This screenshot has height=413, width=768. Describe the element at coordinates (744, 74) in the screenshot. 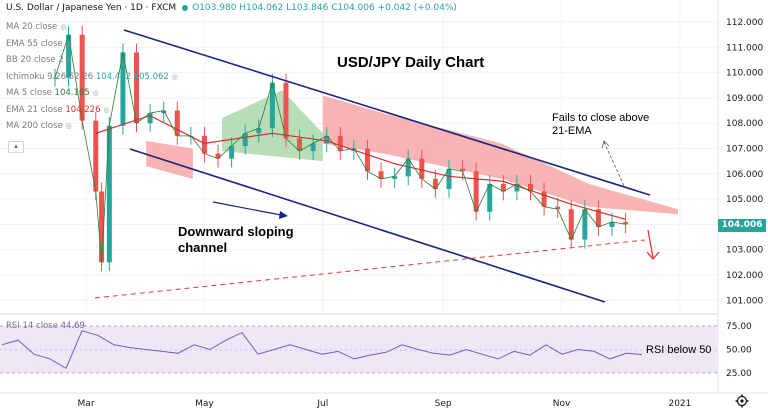

I see `price-tick: 110.000` at that location.